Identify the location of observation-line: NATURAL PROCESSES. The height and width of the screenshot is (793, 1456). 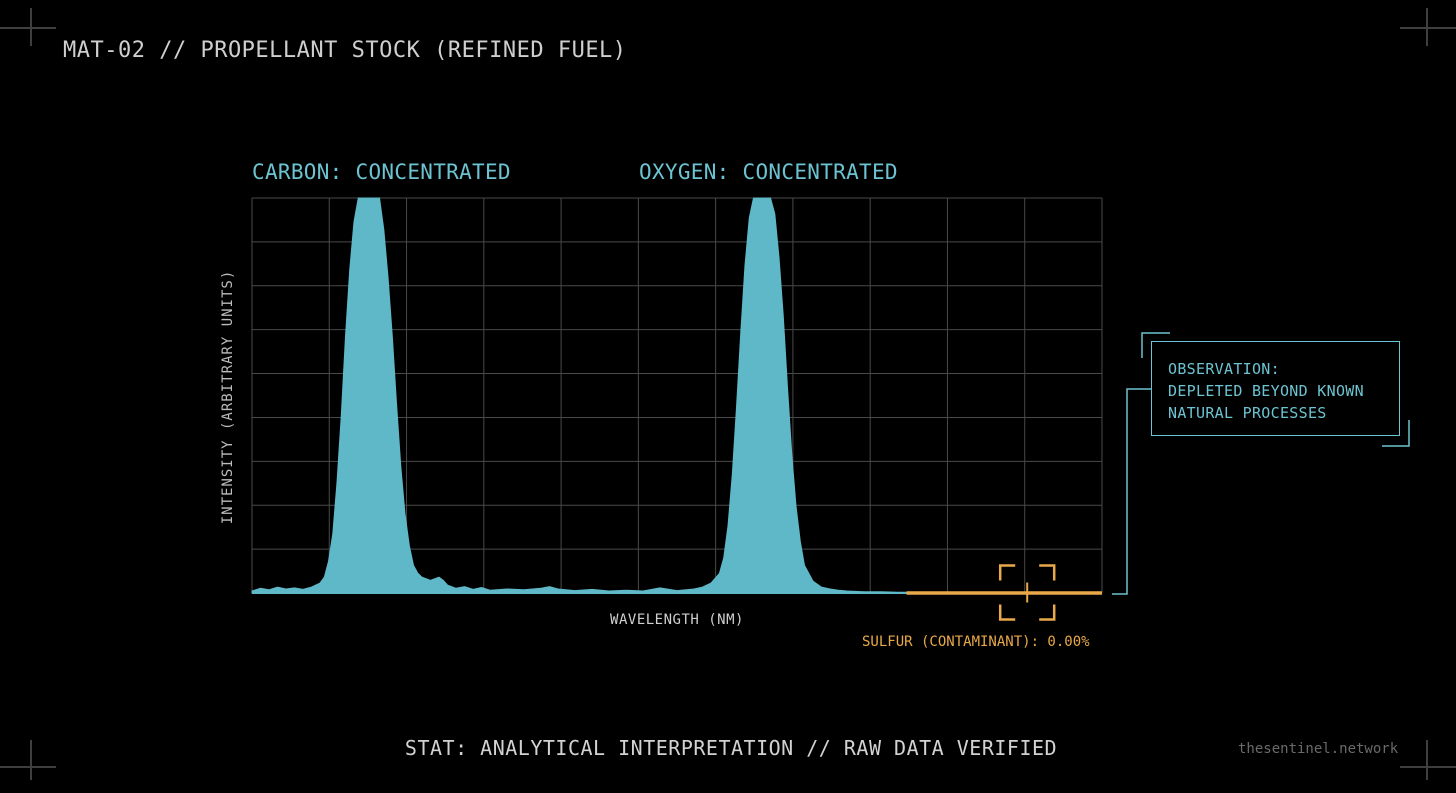
(1247, 413).